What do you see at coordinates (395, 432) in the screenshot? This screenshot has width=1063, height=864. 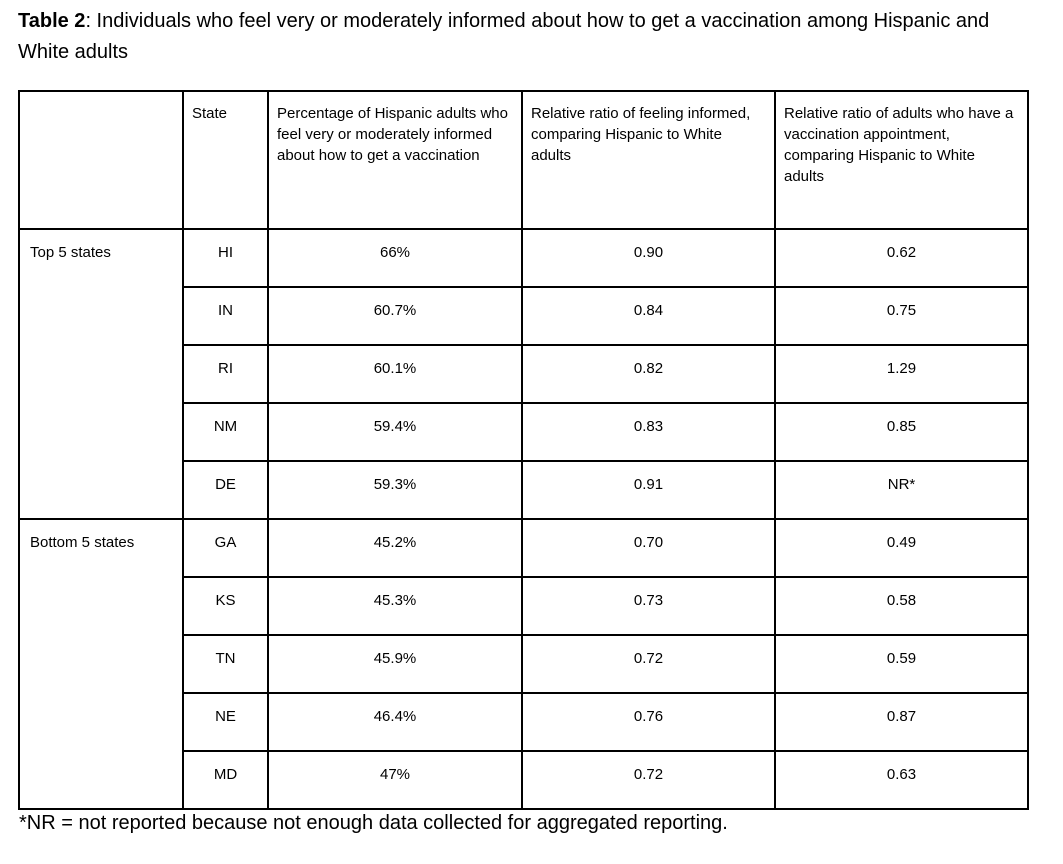 I see `percentage-cell: 59.4%` at bounding box center [395, 432].